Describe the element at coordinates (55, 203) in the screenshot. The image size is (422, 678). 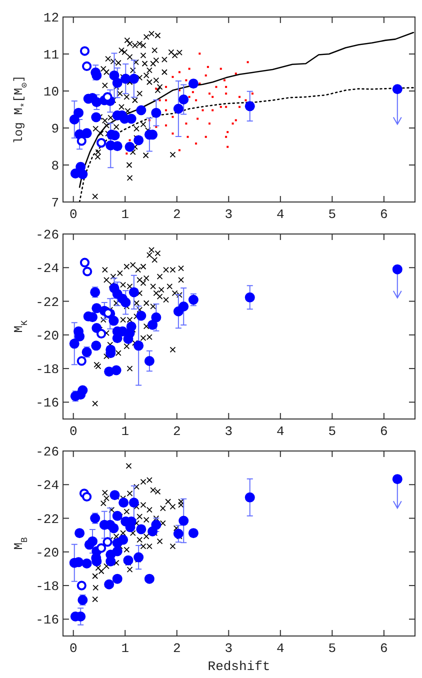
I see `y-tick-label: 7` at that location.